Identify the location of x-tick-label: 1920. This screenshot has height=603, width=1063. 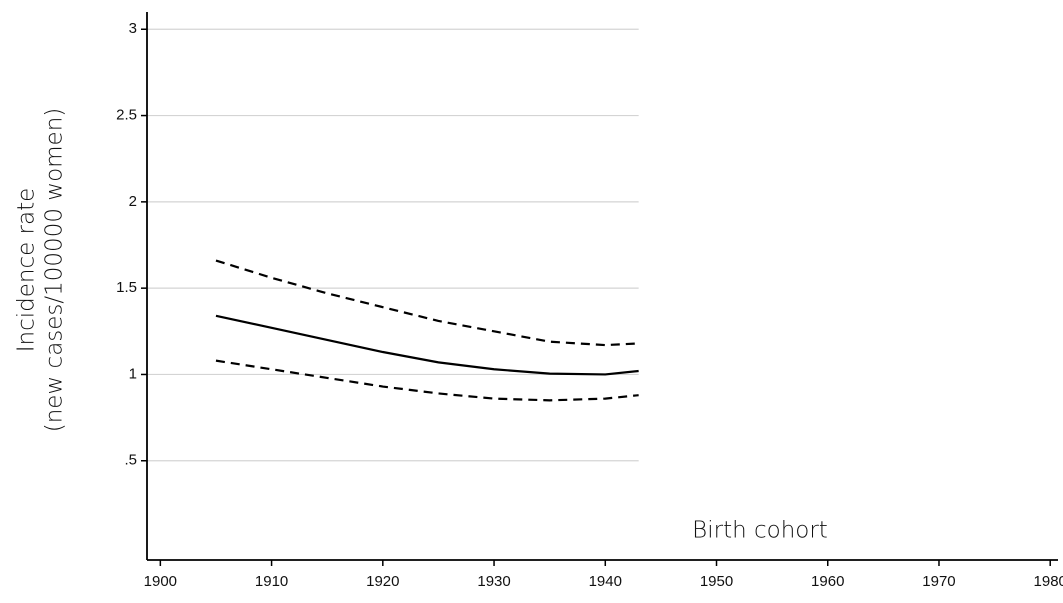
(382, 581).